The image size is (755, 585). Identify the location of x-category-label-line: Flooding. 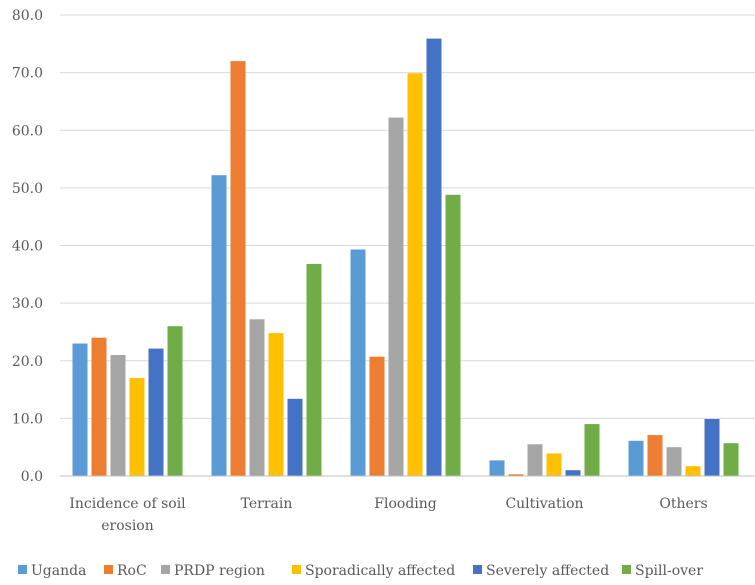
(405, 504).